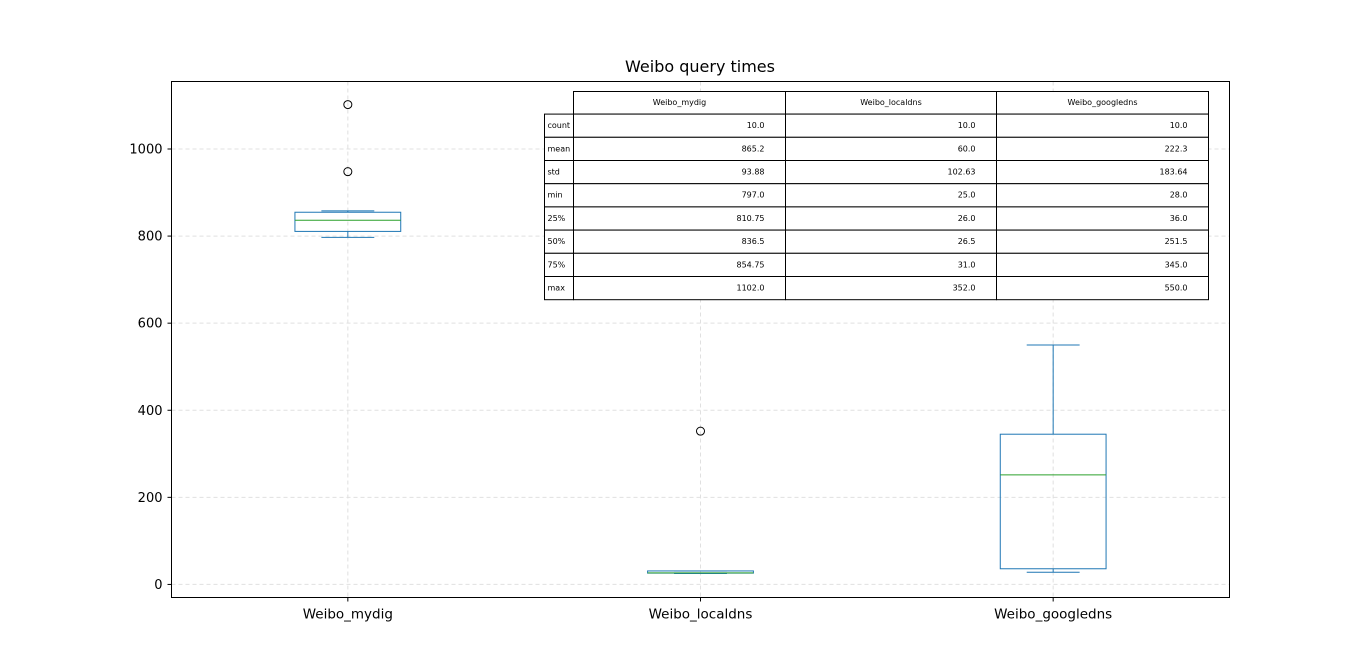 The image size is (1366, 671). What do you see at coordinates (1176, 148) in the screenshot?
I see `table-cell-value: 222.3` at bounding box center [1176, 148].